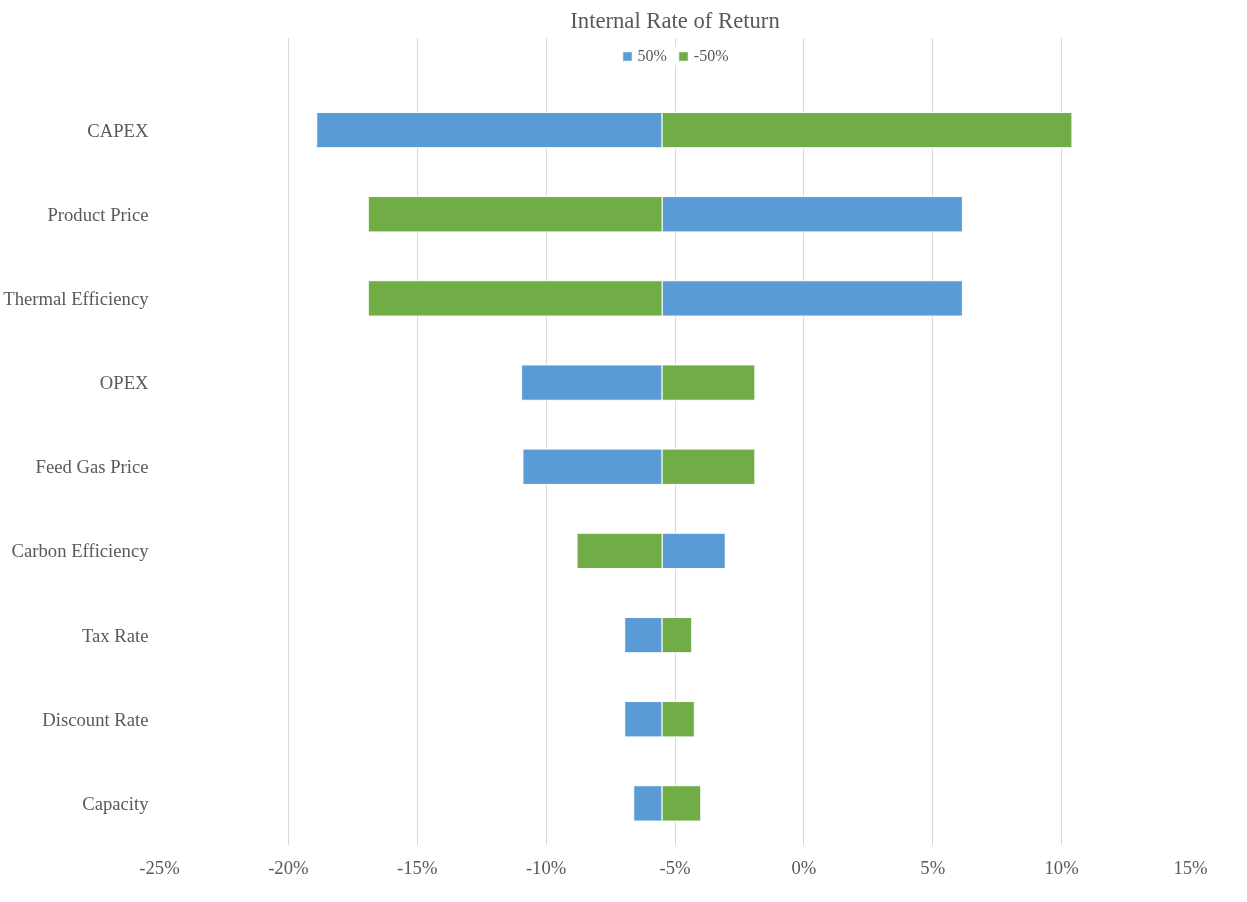  What do you see at coordinates (1190, 867) in the screenshot?
I see `x-tick-label: 15%` at bounding box center [1190, 867].